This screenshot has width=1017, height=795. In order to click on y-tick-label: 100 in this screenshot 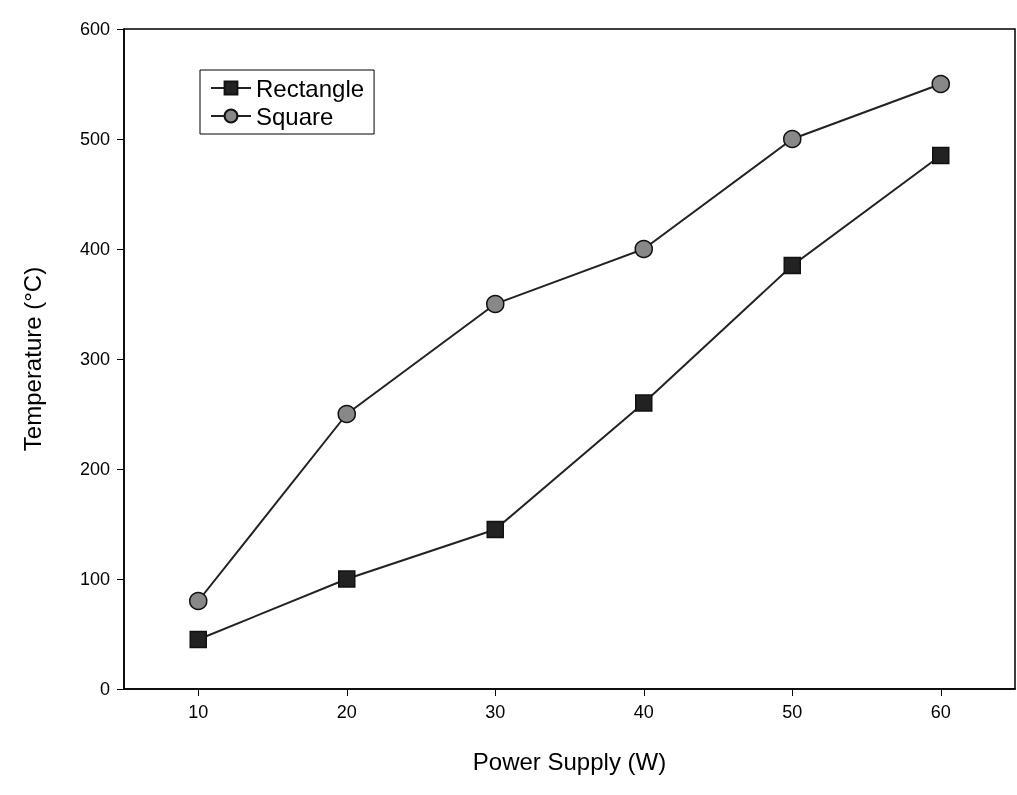, I will do `click(94, 579)`.